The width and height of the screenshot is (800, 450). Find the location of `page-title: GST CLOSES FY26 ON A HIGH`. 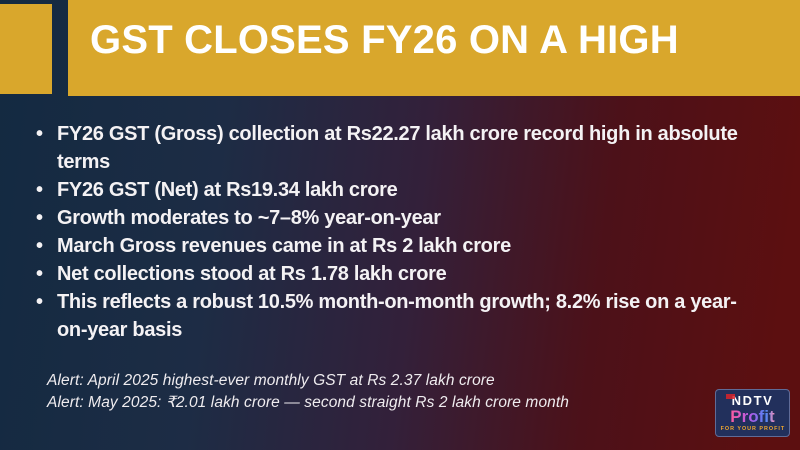

page-title: GST CLOSES FY26 ON A HIGH is located at coordinates (384, 39).